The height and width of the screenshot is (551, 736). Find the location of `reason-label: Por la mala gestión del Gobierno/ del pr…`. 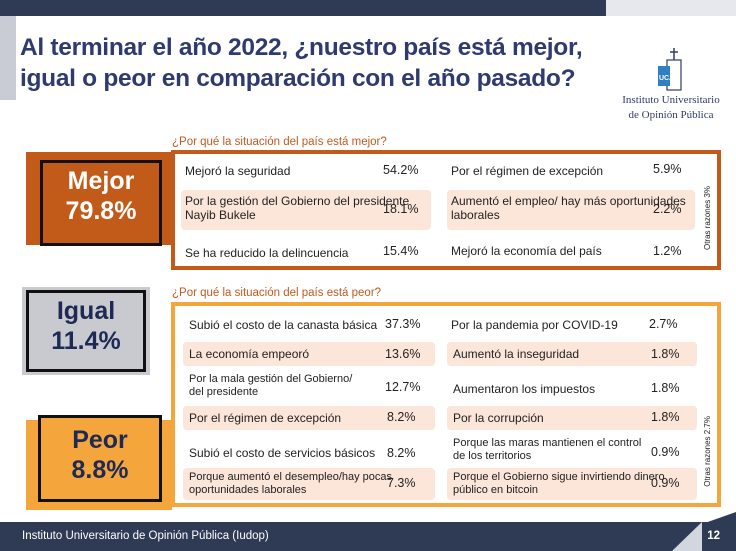

reason-label: Por la mala gestión del Gobierno/ del pr… is located at coordinates (271, 385).